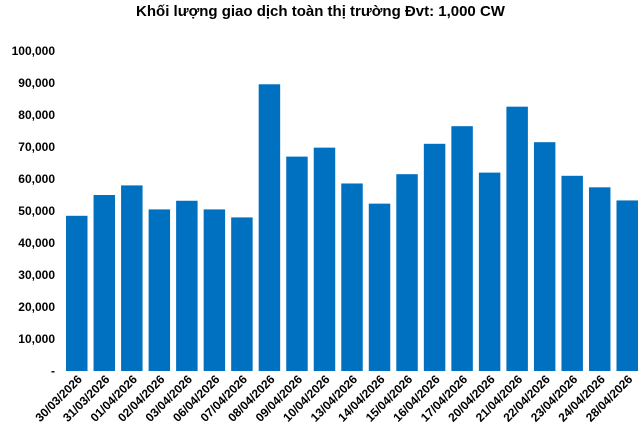 The image size is (641, 443). I want to click on y-tick-label: 30,000, so click(36, 275).